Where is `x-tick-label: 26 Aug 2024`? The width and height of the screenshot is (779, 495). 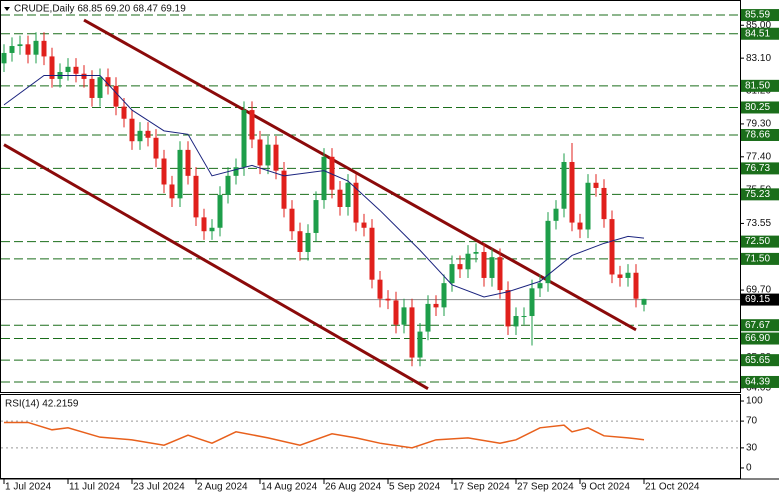
x-tick-label: 26 Aug 2024 is located at coordinates (353, 487).